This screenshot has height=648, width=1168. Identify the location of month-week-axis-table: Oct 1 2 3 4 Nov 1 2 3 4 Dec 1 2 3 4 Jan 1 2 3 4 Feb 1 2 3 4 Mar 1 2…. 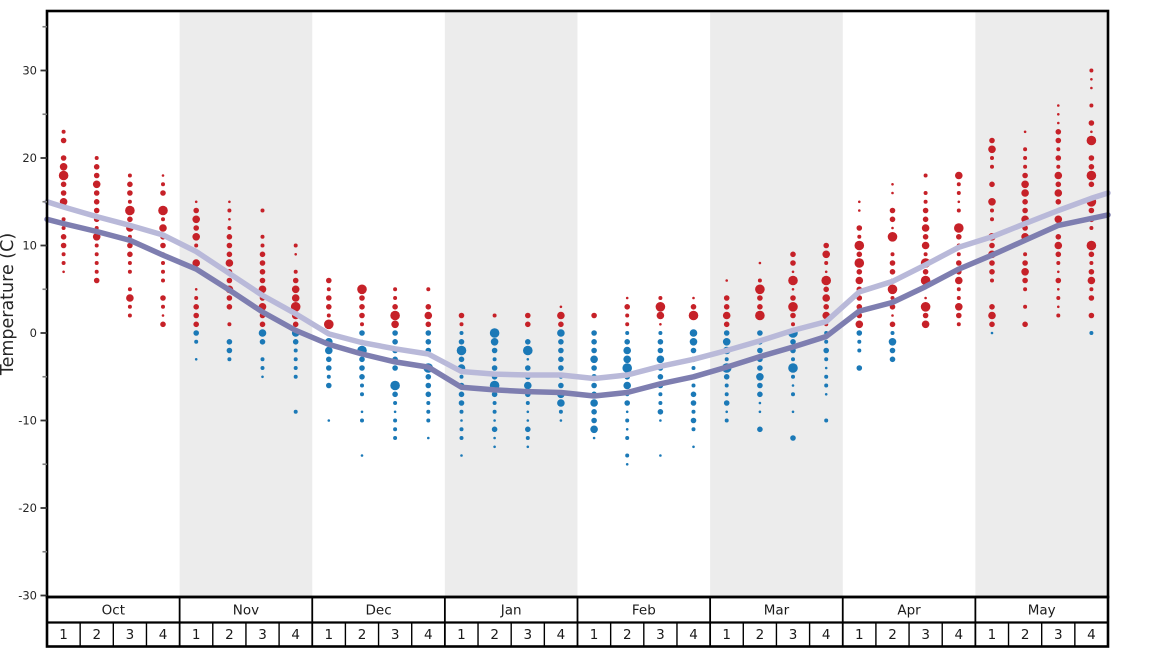
(577, 621).